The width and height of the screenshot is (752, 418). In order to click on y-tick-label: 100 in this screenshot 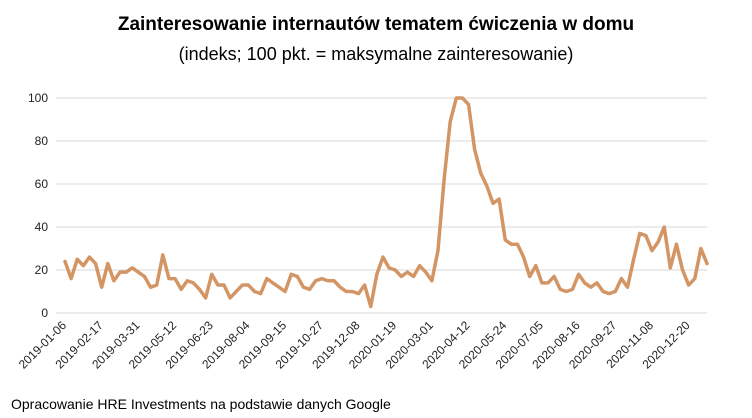, I will do `click(38, 98)`.